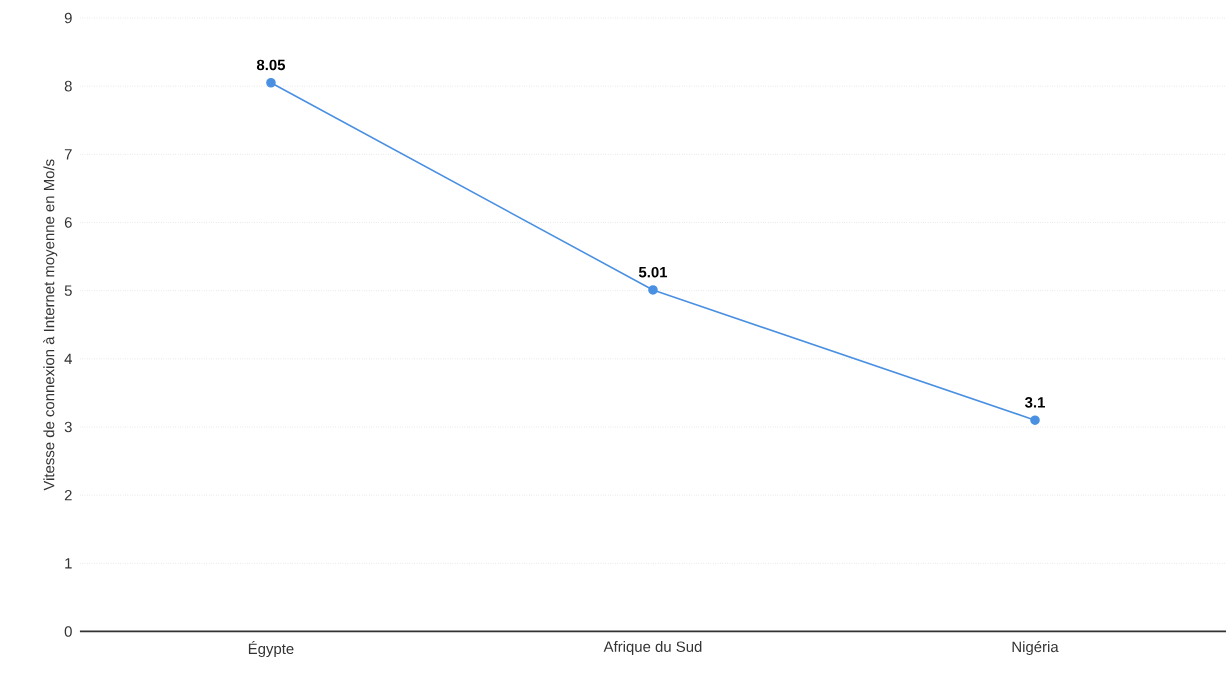  What do you see at coordinates (1035, 647) in the screenshot?
I see `x-tick-label: Nigéria` at bounding box center [1035, 647].